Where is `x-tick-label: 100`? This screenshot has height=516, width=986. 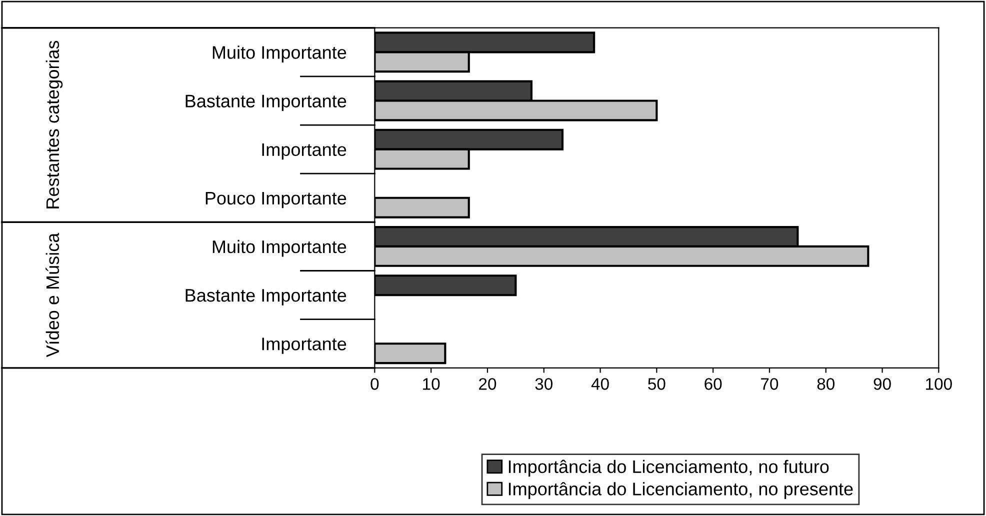 x-tick-label: 100 is located at coordinates (939, 384).